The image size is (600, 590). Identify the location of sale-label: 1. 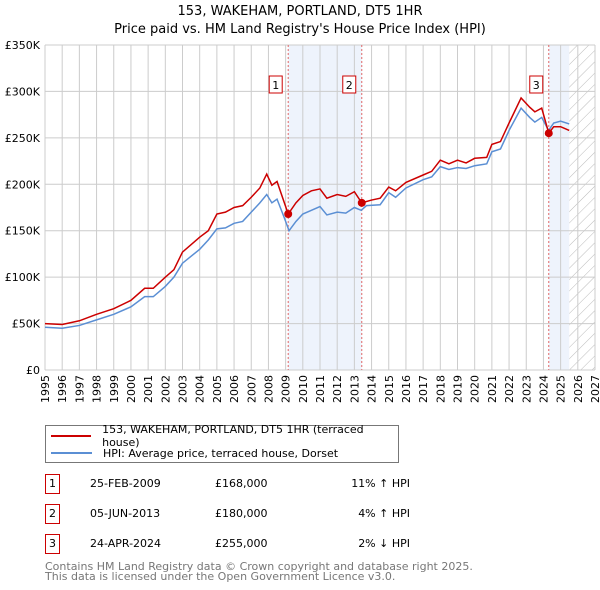
(275, 85).